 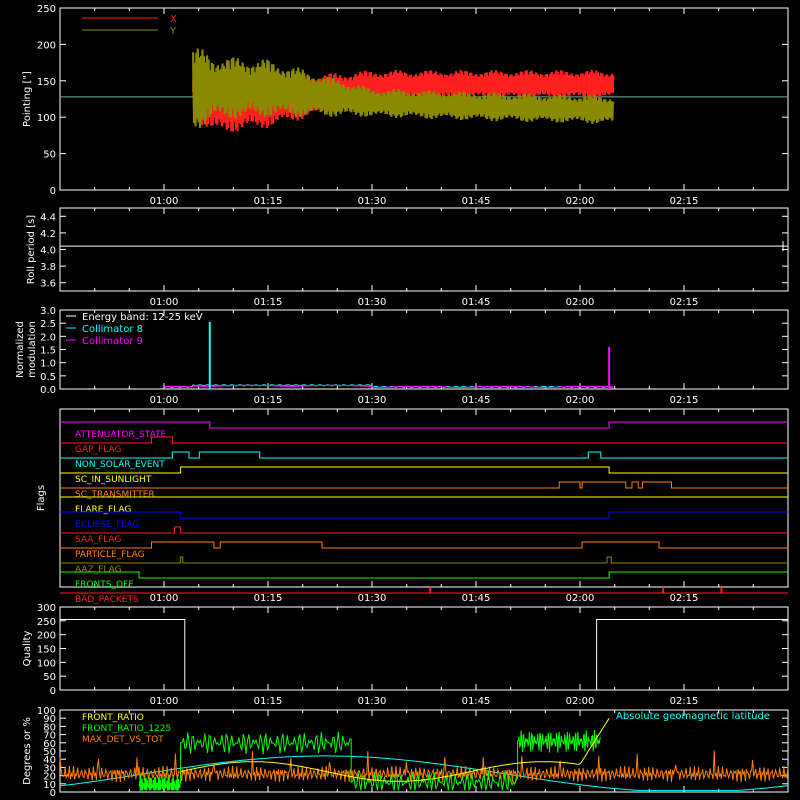 What do you see at coordinates (20, 349) in the screenshot?
I see `panel-2-ylabel-1: Normalized` at bounding box center [20, 349].